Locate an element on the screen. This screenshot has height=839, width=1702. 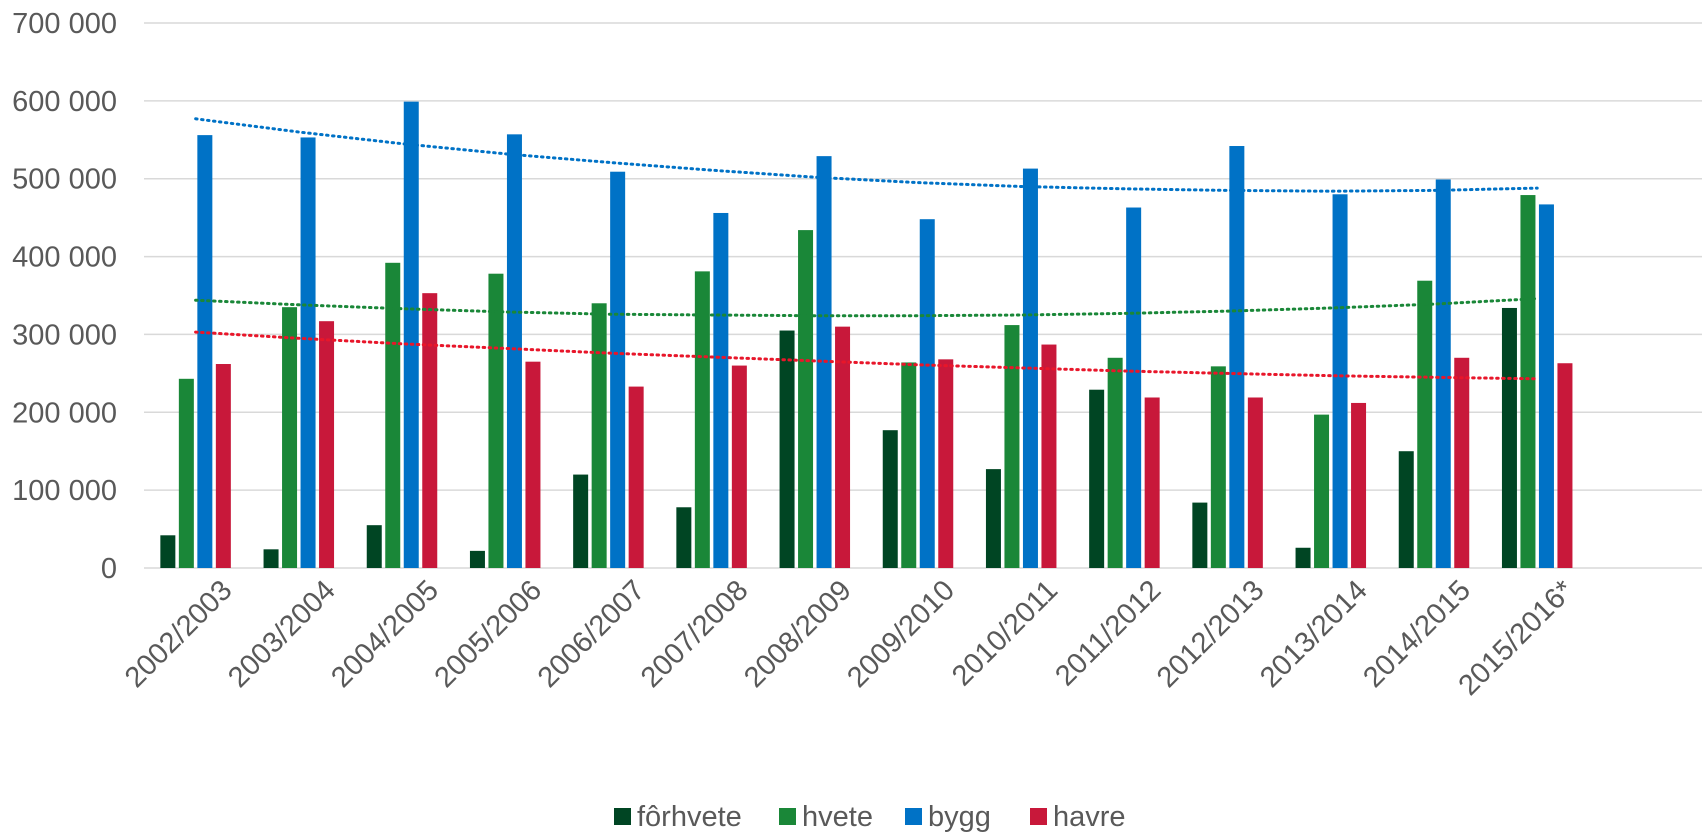
legend-item: fôrhvete is located at coordinates (678, 817).